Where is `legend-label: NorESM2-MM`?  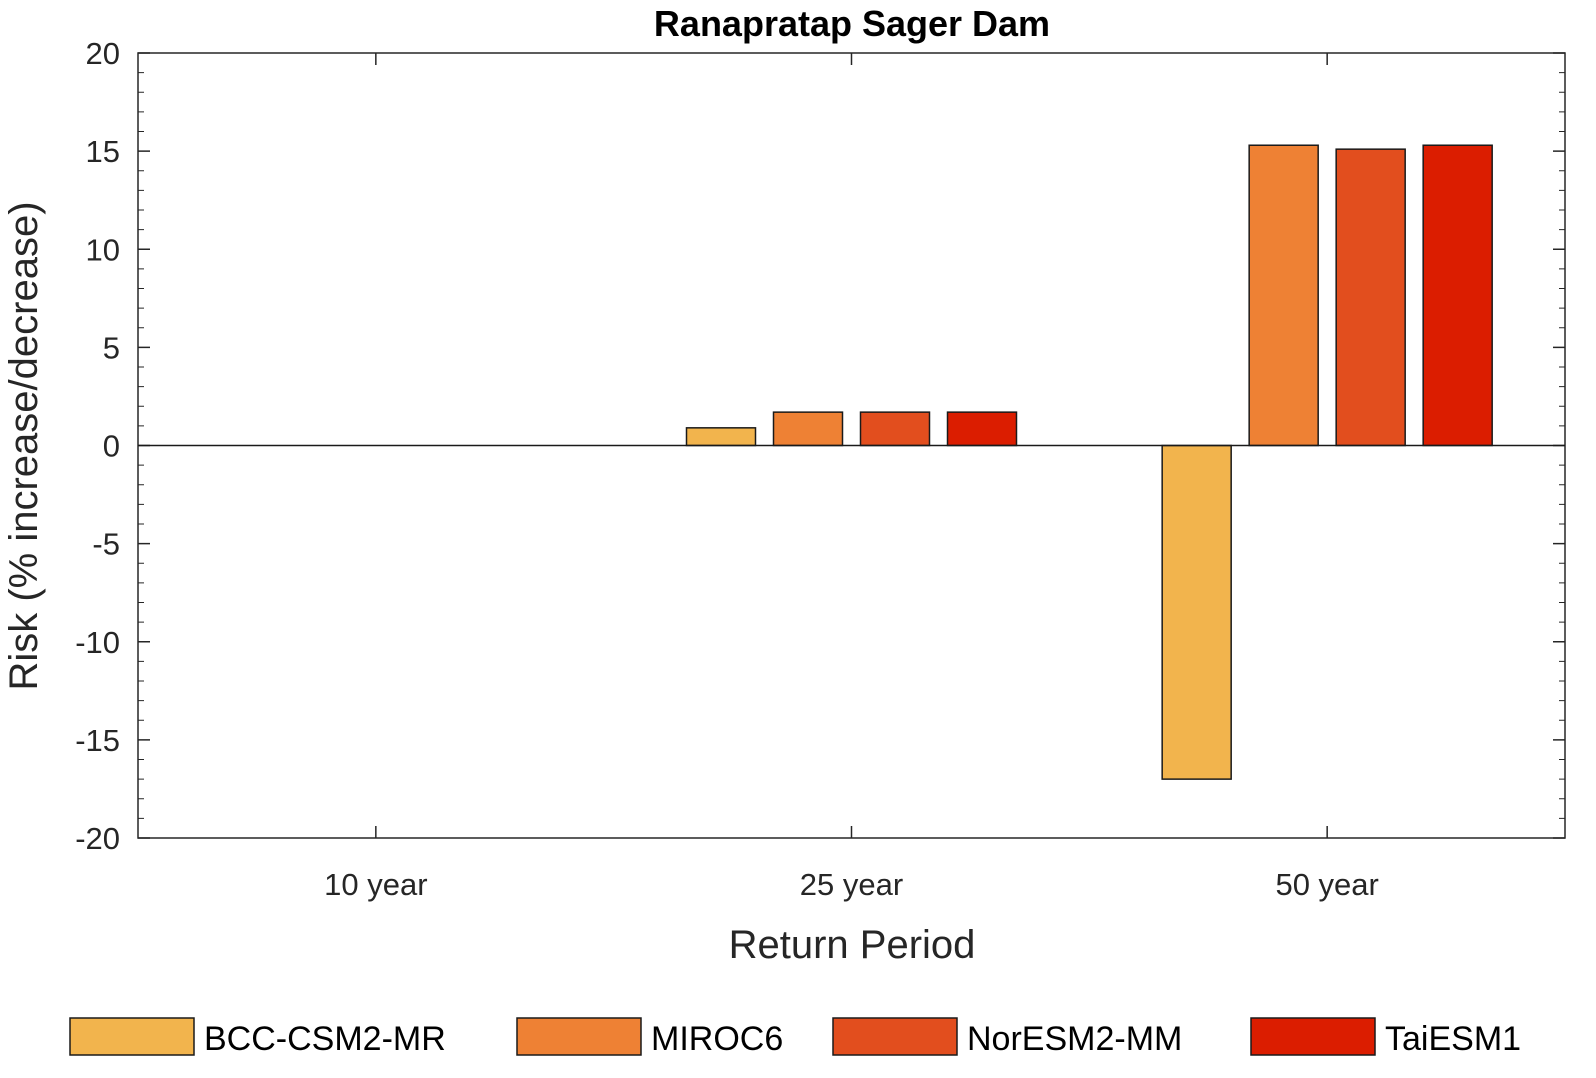
legend-label: NorESM2-MM is located at coordinates (1074, 1039).